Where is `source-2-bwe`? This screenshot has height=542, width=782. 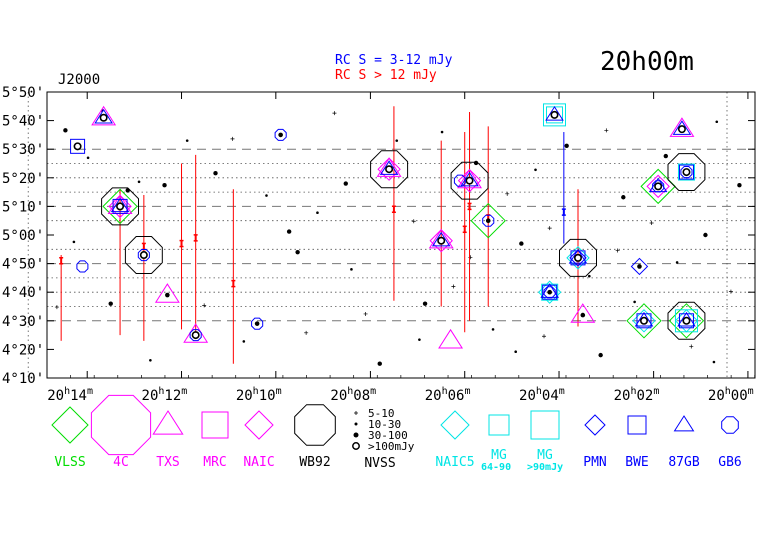 source-2-bwe is located at coordinates (120, 206).